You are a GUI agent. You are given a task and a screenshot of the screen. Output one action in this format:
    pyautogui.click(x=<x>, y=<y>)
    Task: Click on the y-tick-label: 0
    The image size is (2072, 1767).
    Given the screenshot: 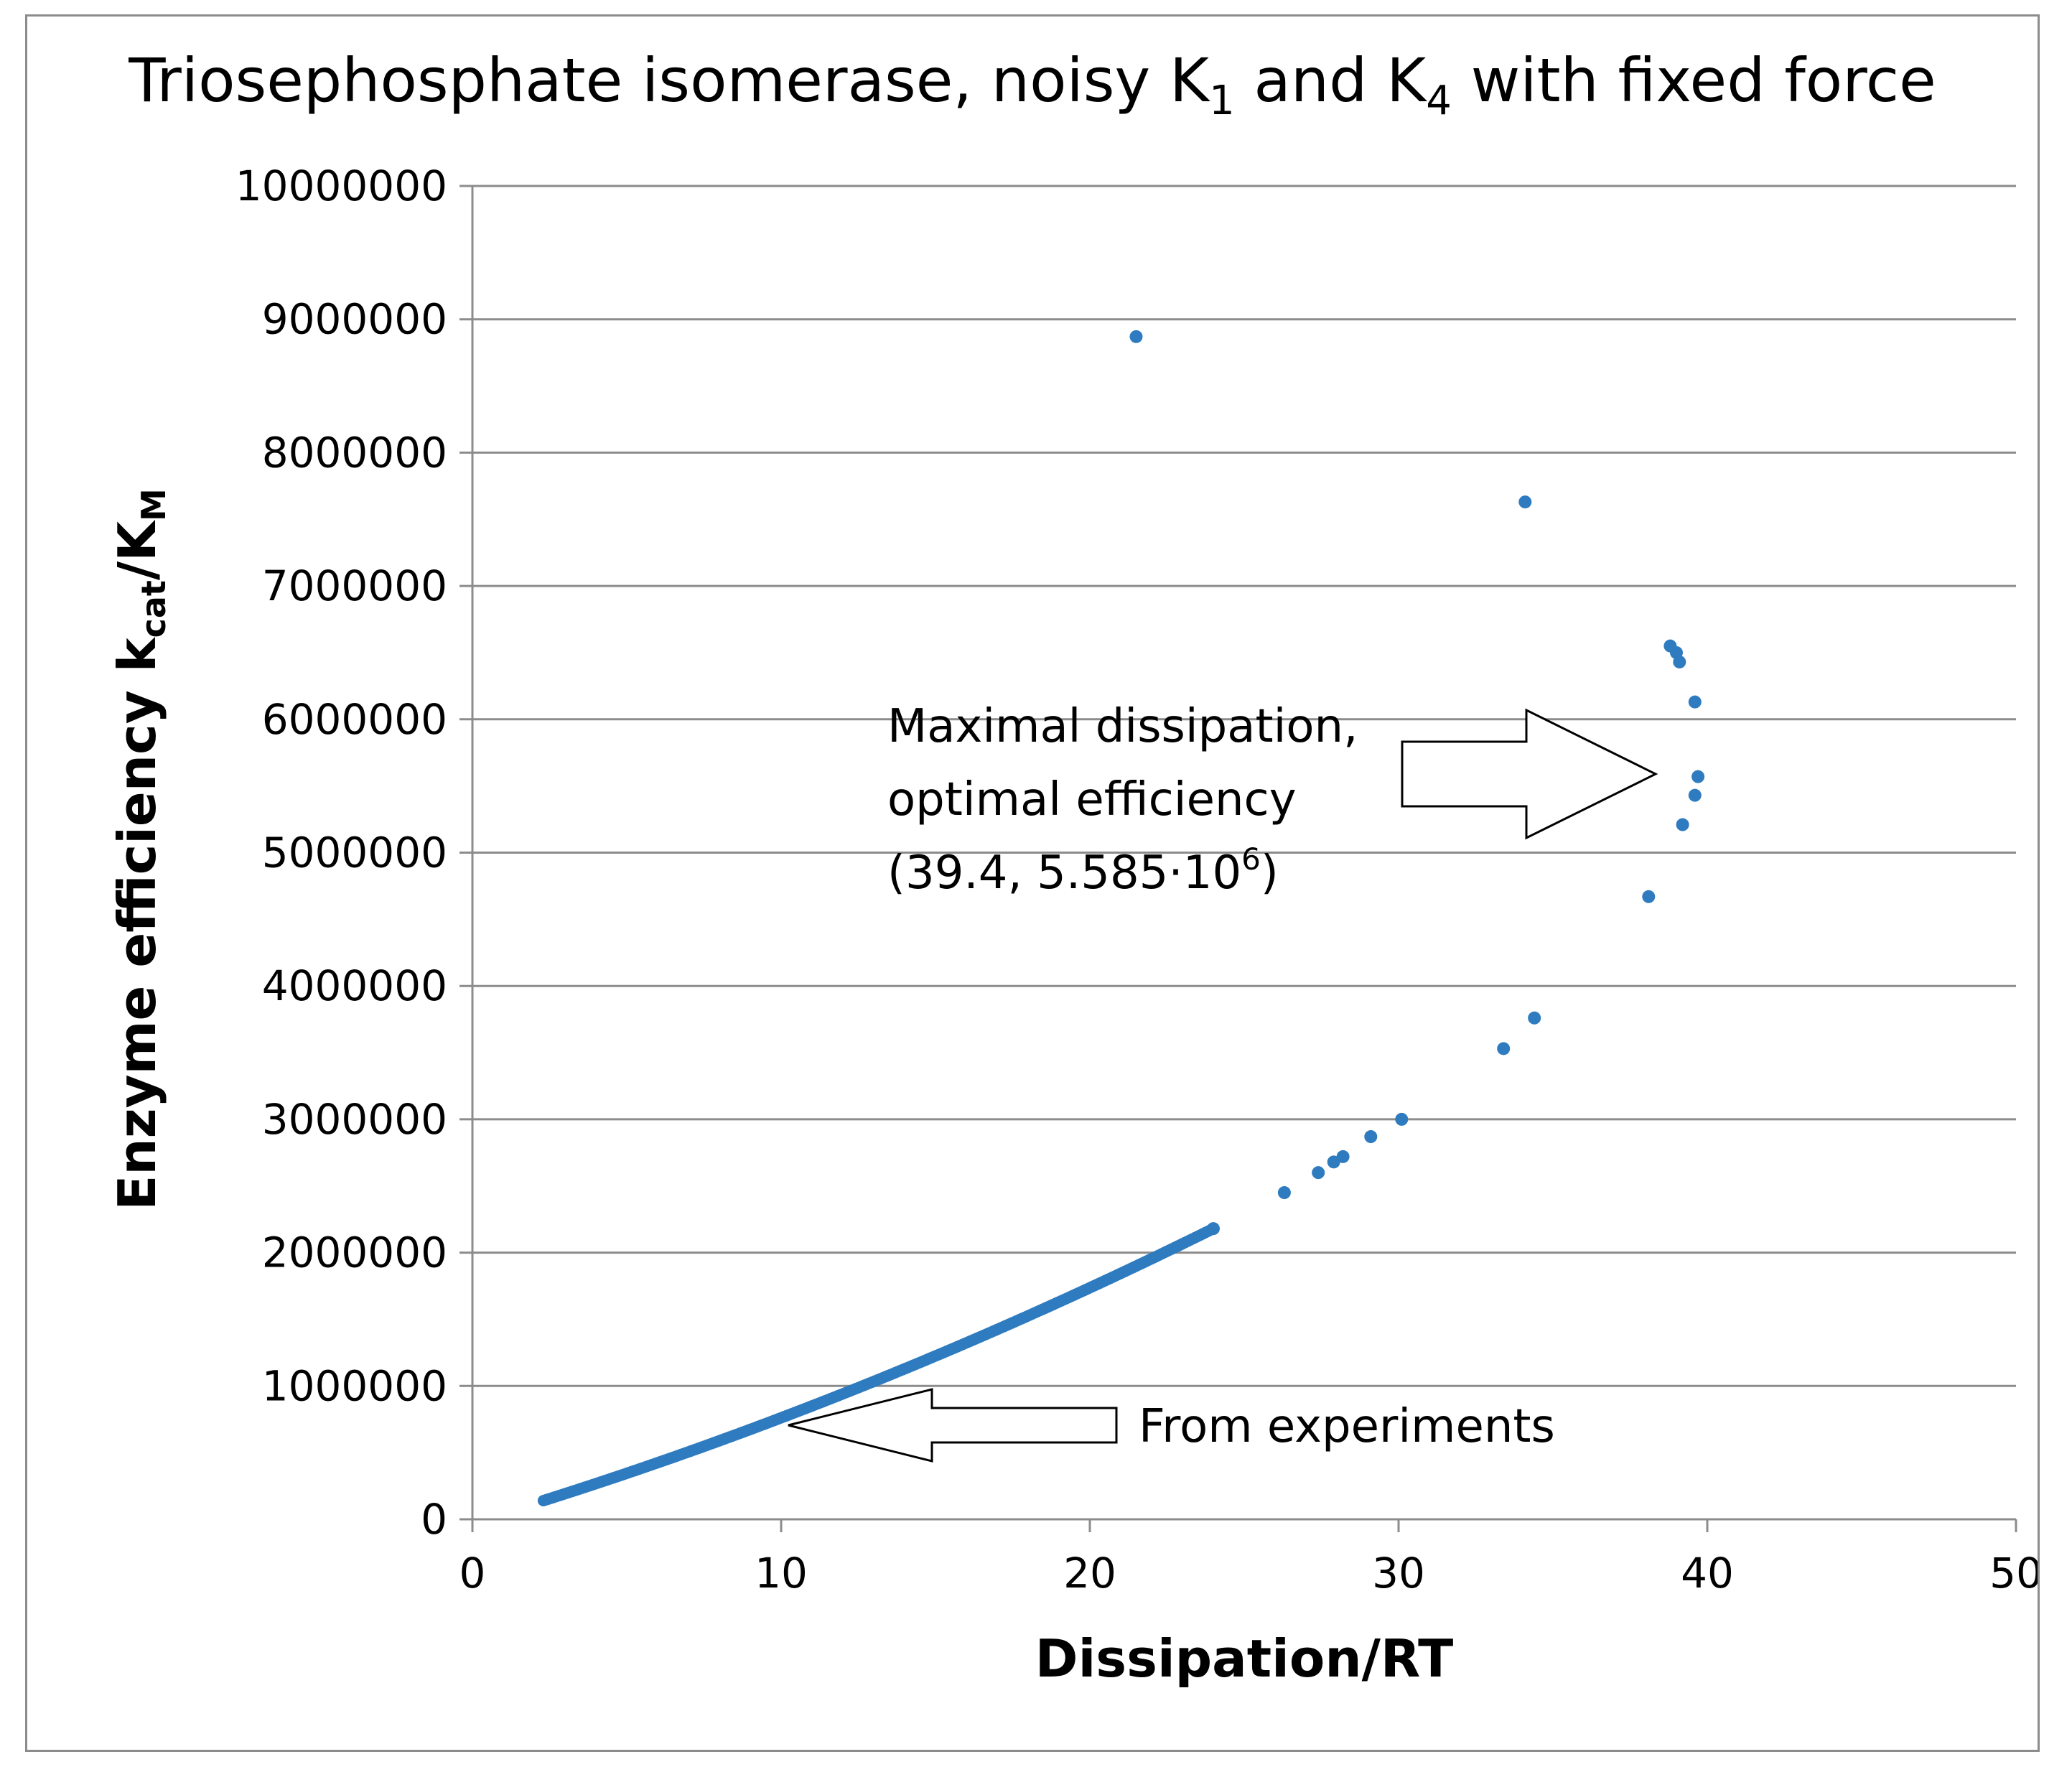 What is the action you would take?
    pyautogui.click(x=434, y=1519)
    